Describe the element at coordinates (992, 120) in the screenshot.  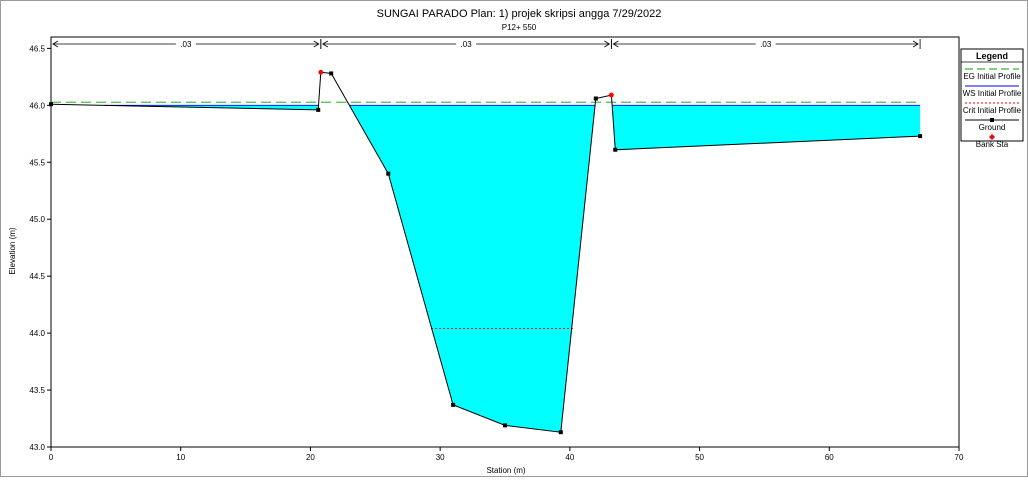
I see `legend-square-symbol` at that location.